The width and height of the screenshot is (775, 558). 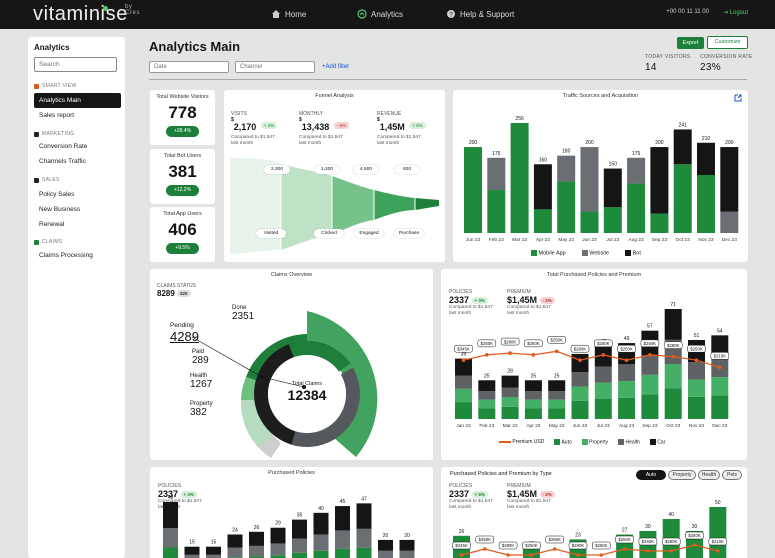 I want to click on traffic-bar-website, so click(x=636, y=170).